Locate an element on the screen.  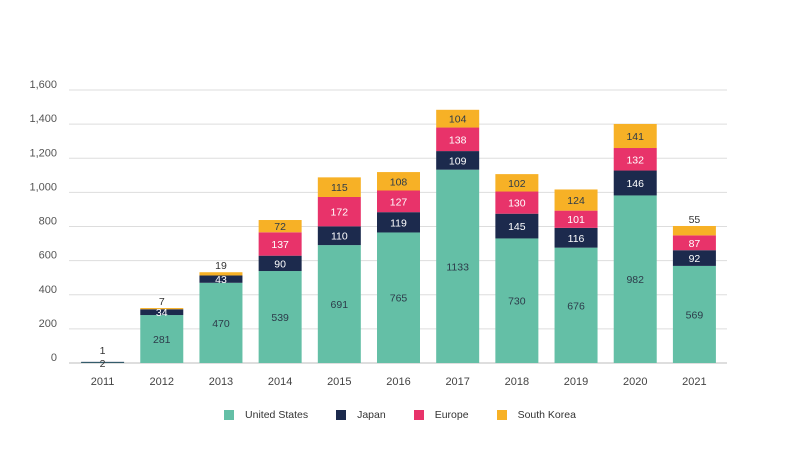
bar-group-2018: 730 145 130 102 is located at coordinates (517, 268).